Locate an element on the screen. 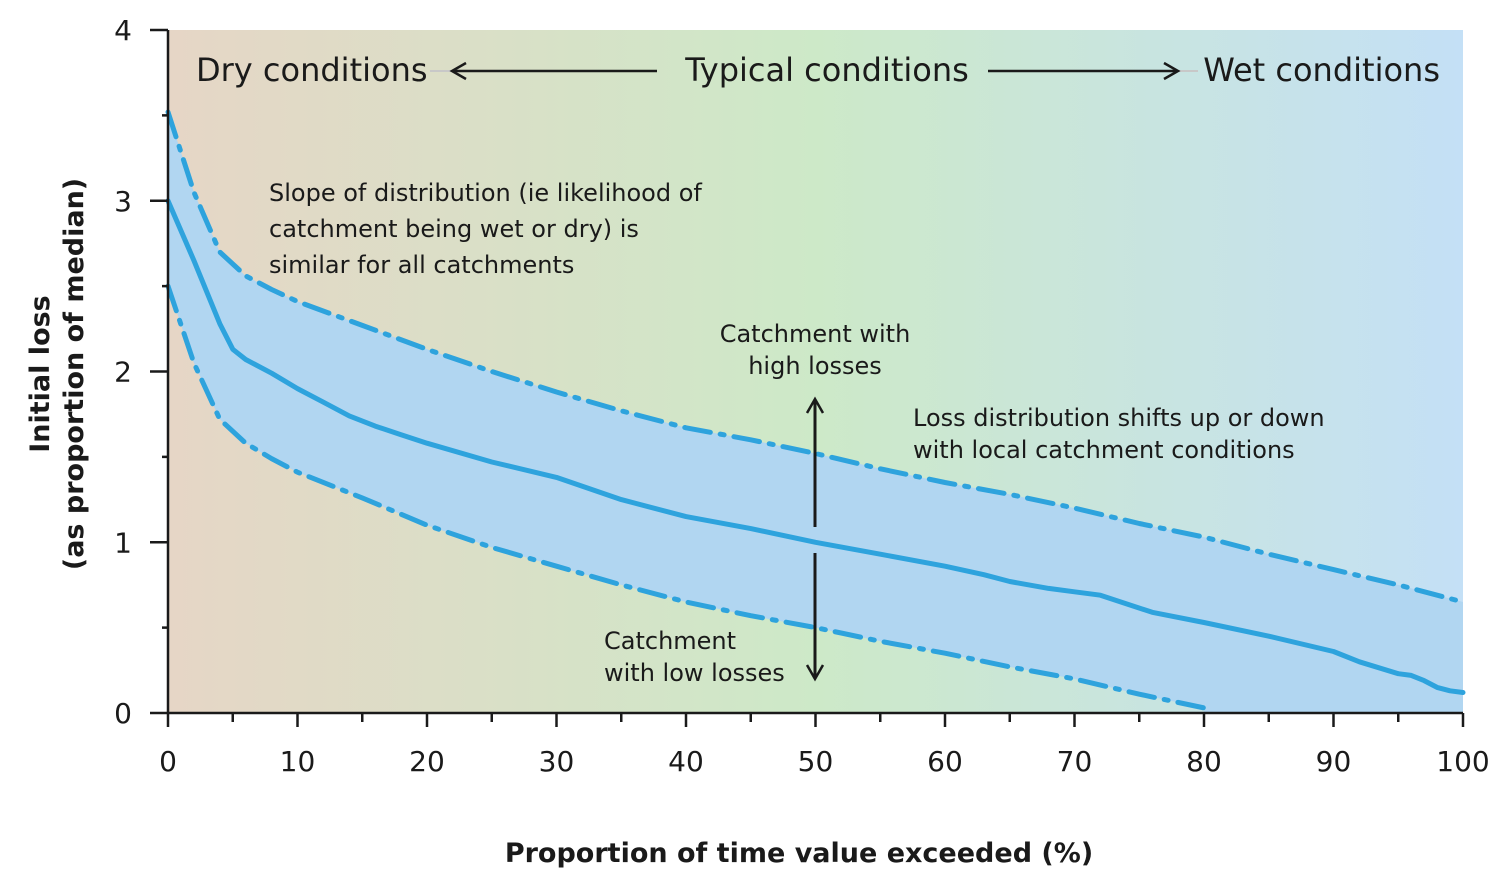 The height and width of the screenshot is (891, 1500). x-tick-label: 20 is located at coordinates (427, 761).